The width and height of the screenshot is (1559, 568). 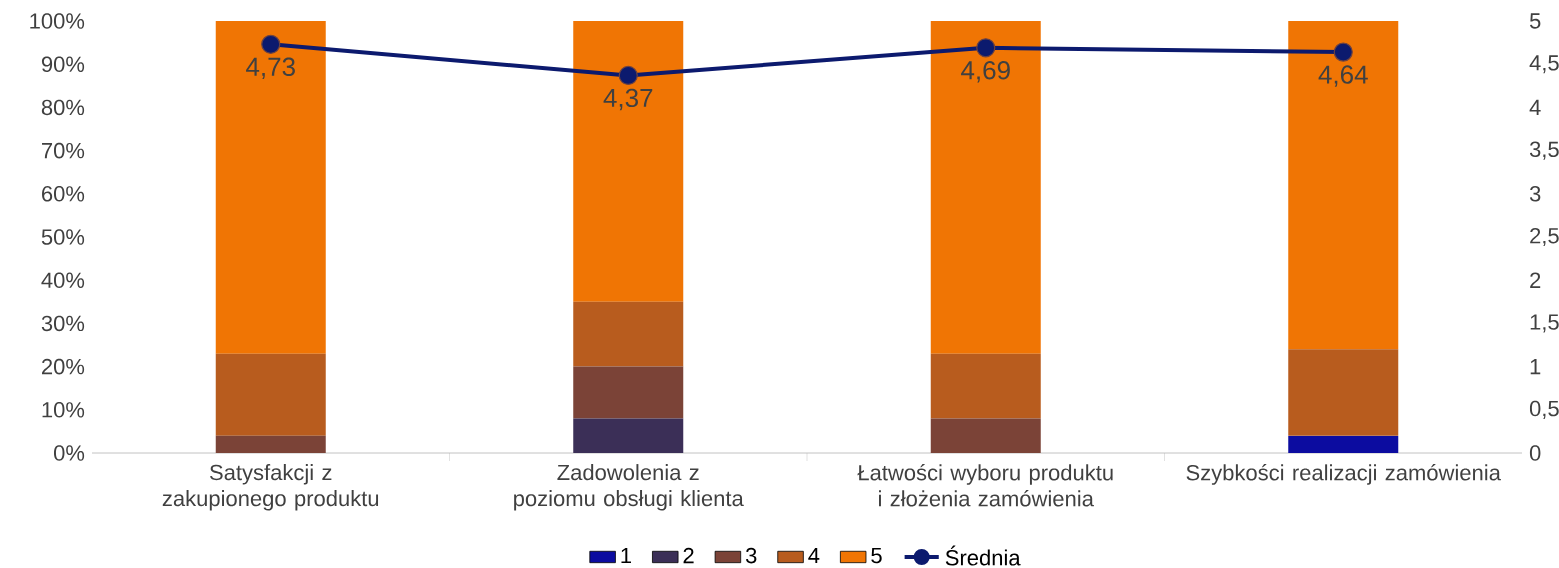 What do you see at coordinates (63, 107) in the screenshot?
I see `y-tick-label: 80%` at bounding box center [63, 107].